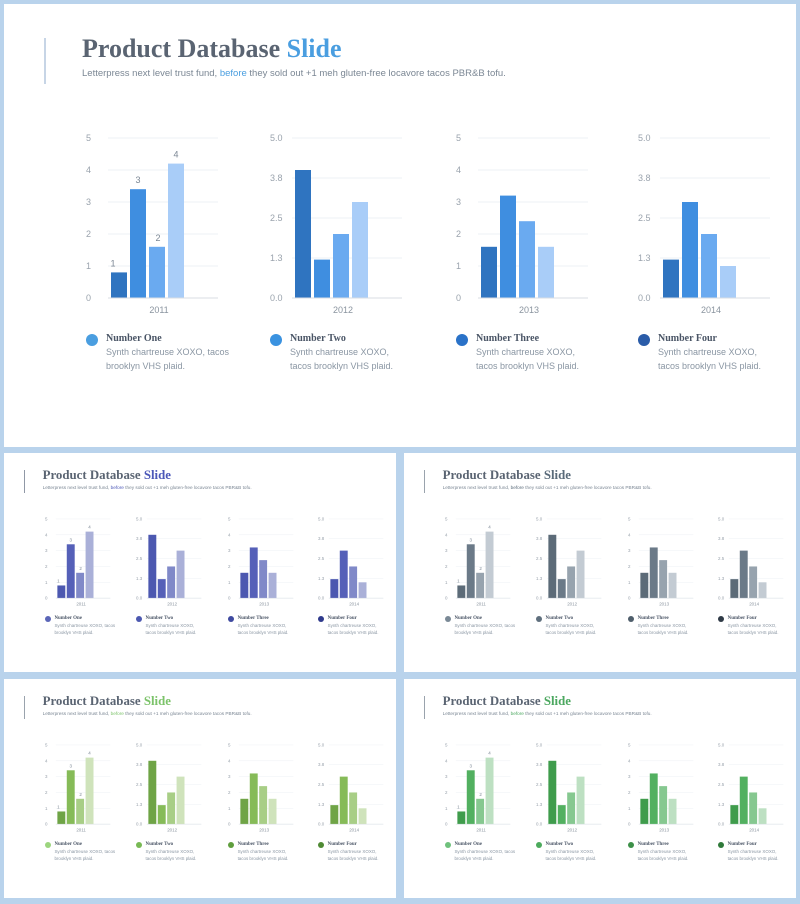  What do you see at coordinates (46, 535) in the screenshot?
I see `y-tick-label: 4` at bounding box center [46, 535].